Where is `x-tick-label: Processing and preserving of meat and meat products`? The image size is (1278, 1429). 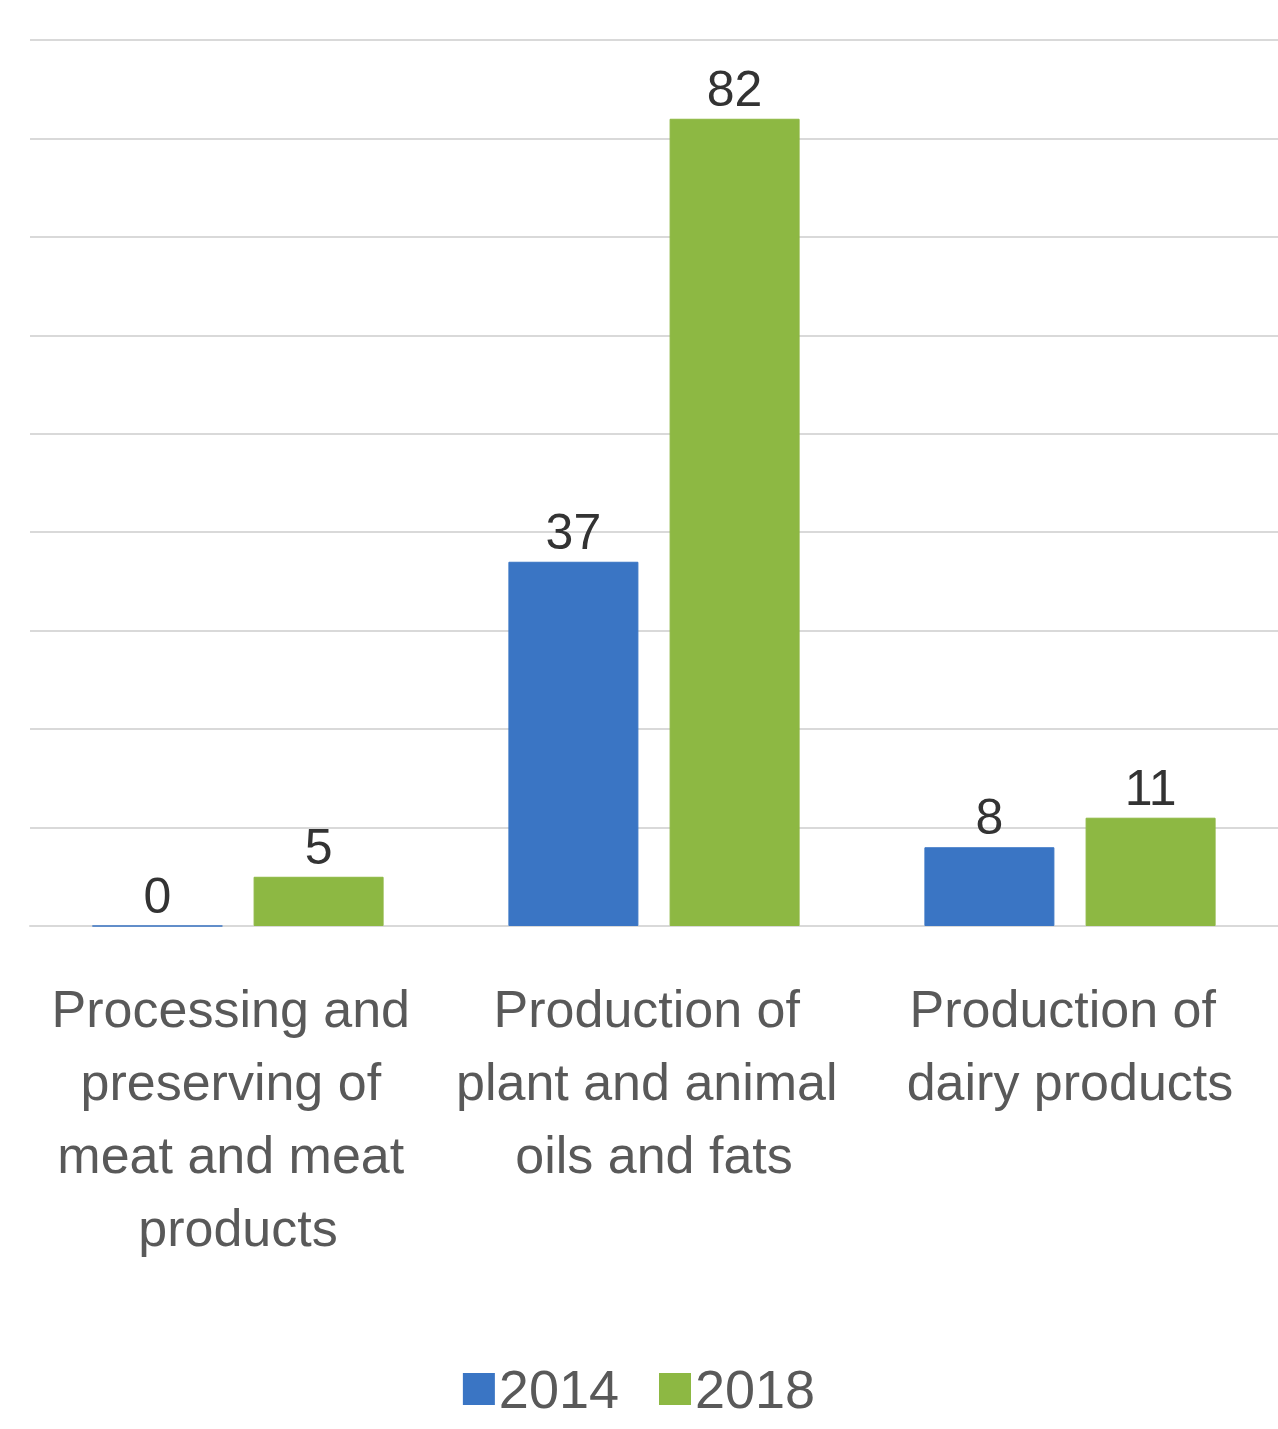
x-tick-label: Processing and preserving of meat and meat products is located at coordinates (238, 1118).